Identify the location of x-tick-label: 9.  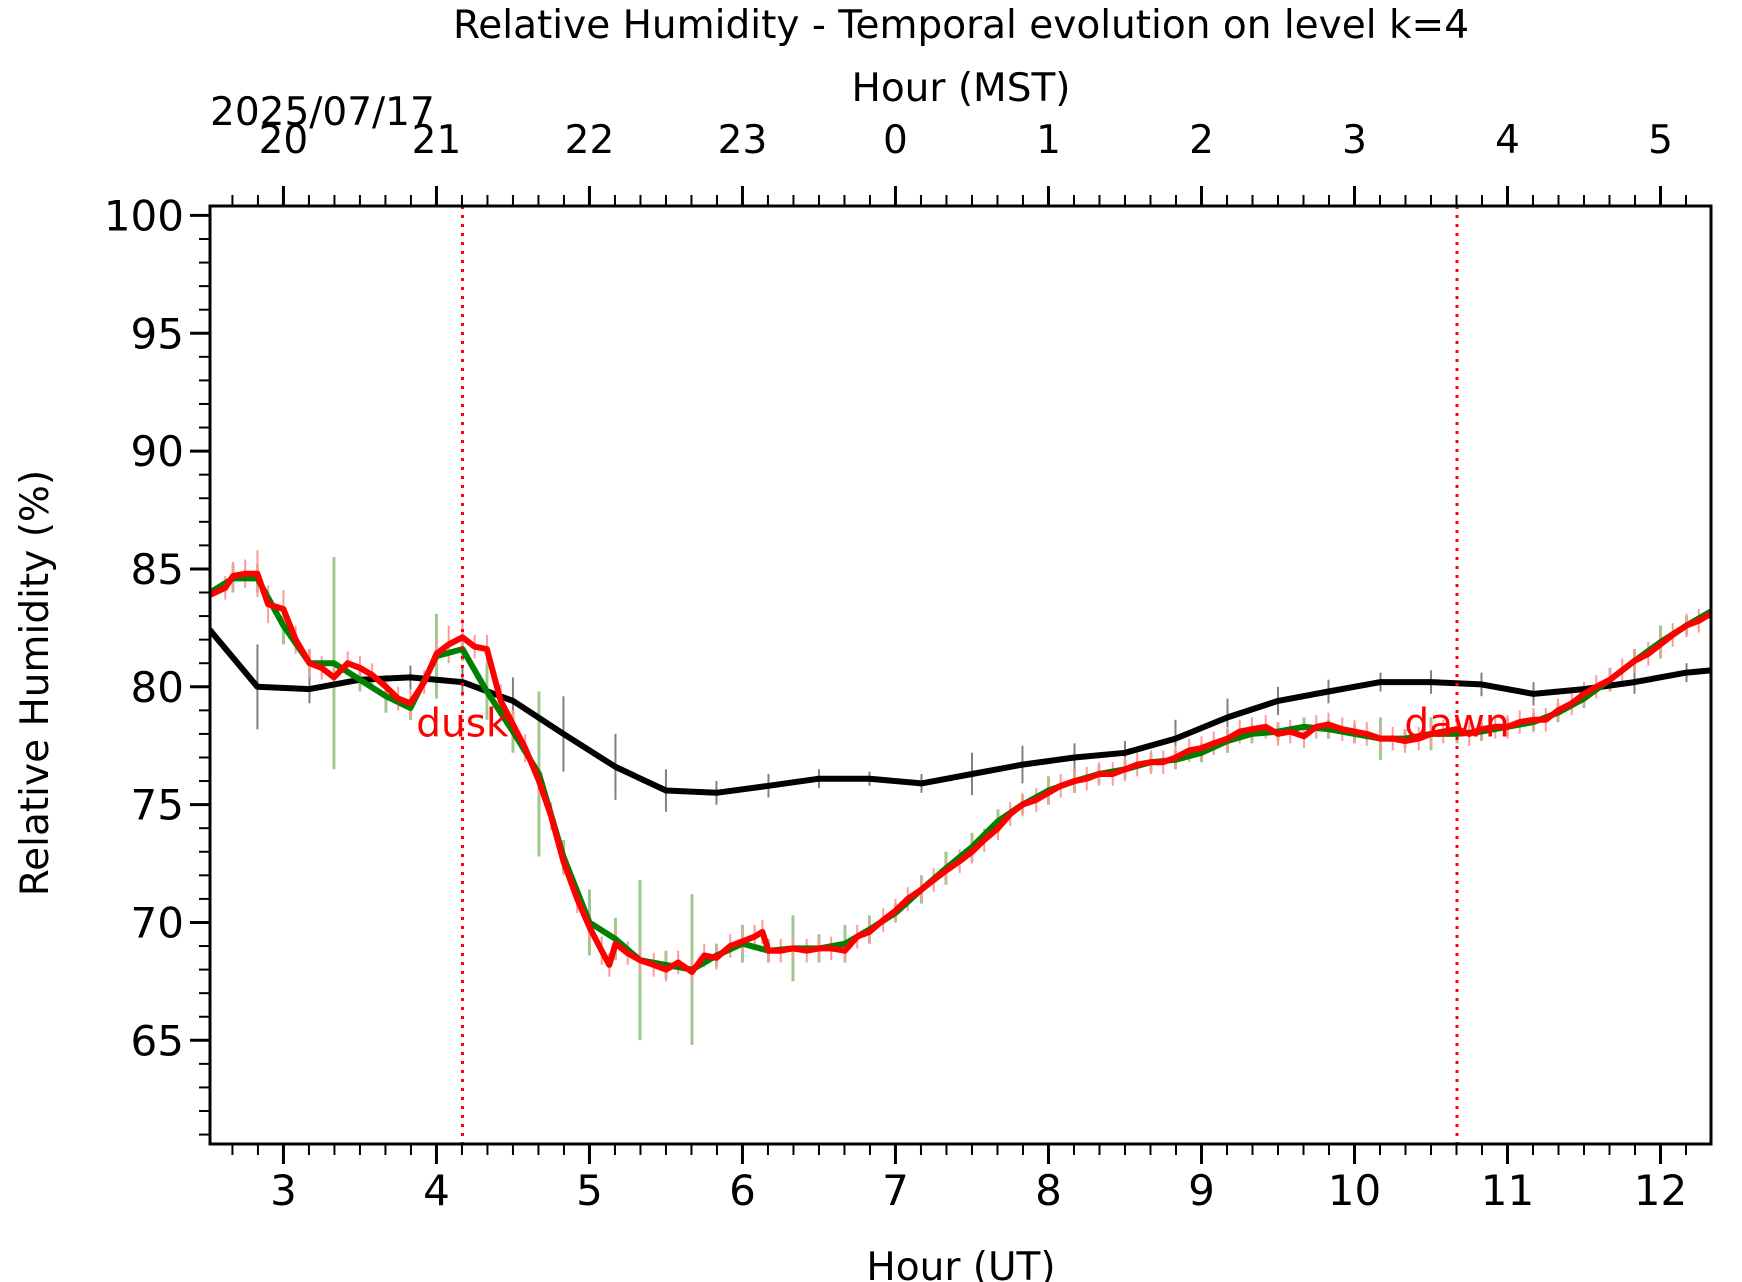
(1201, 1190).